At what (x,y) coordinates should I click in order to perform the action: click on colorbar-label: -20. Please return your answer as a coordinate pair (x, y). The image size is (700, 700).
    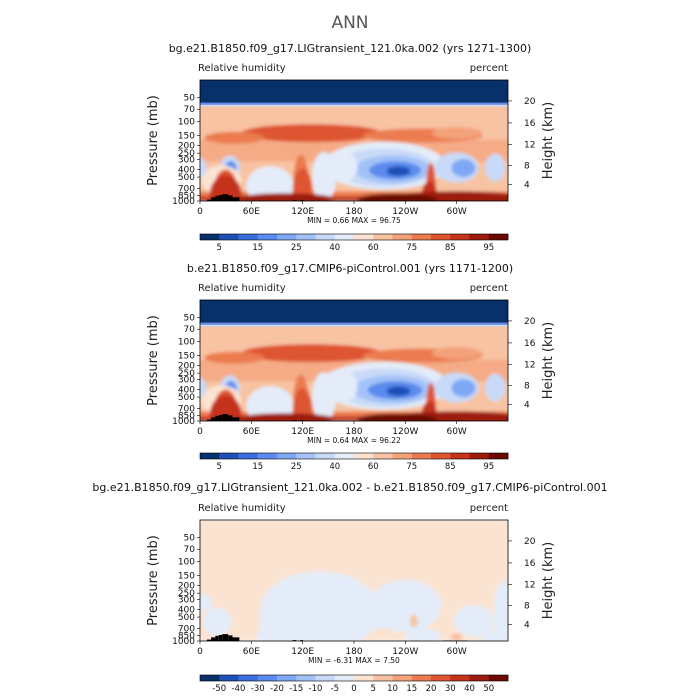
    Looking at the image, I should click on (277, 689).